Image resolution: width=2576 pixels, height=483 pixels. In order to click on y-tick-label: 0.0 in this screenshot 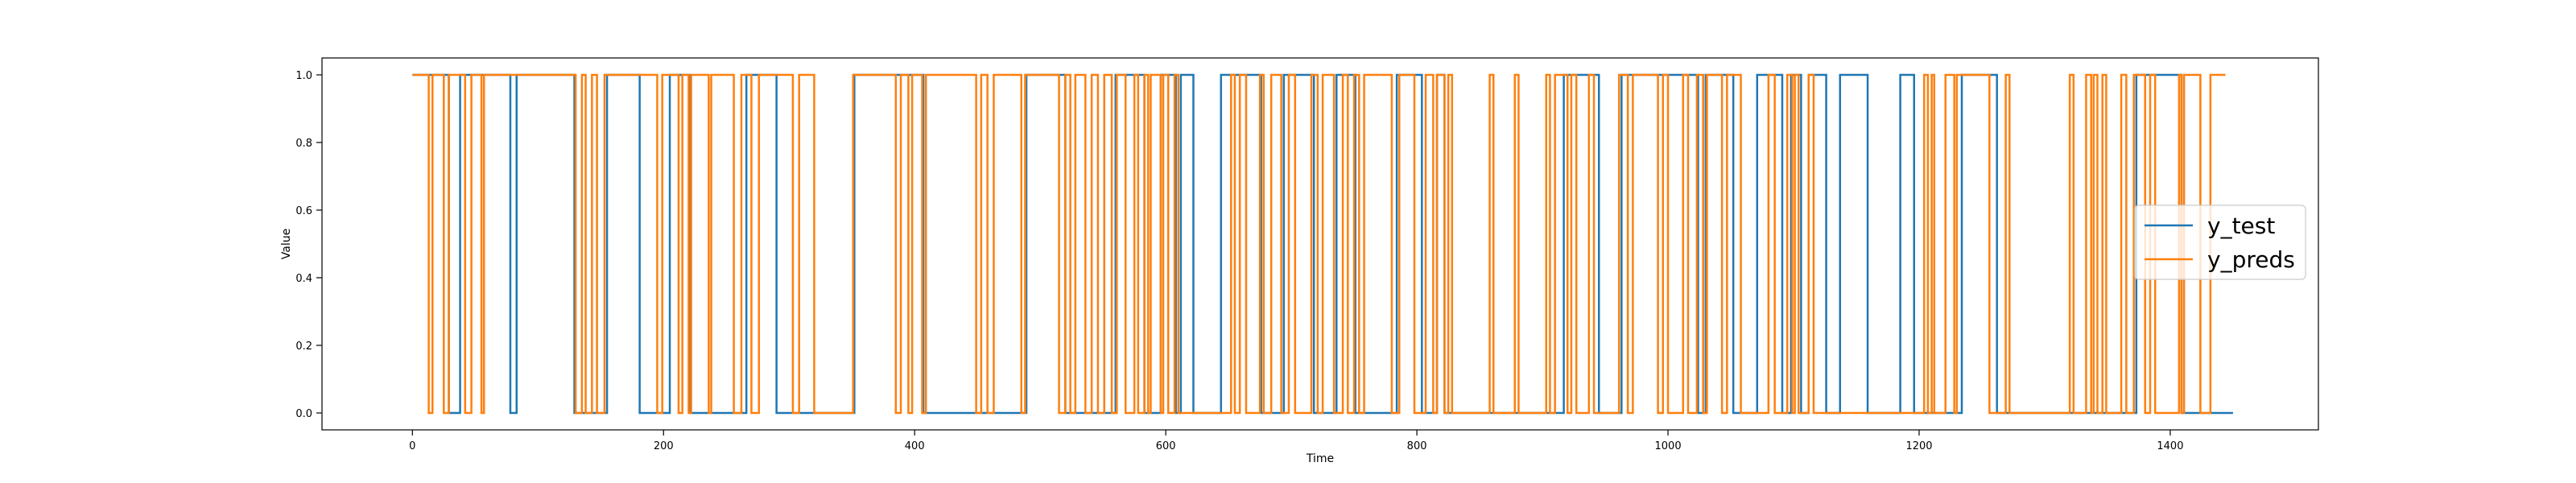, I will do `click(303, 414)`.